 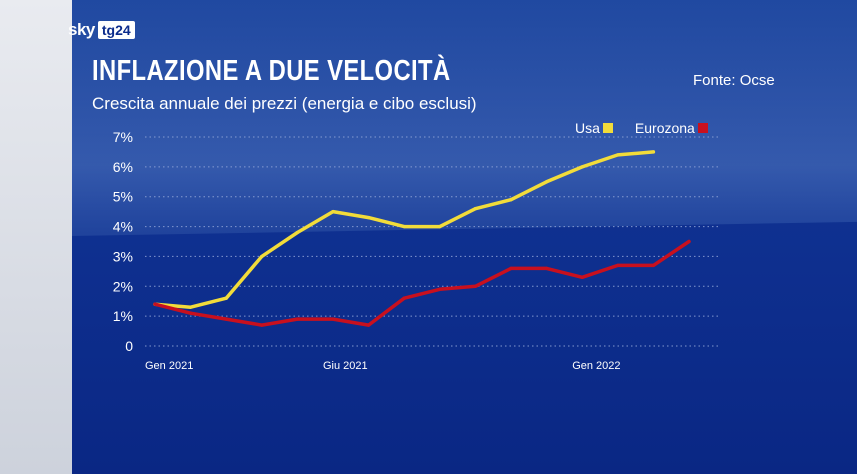 I want to click on x-tick-label: Giu 2021, so click(x=345, y=366).